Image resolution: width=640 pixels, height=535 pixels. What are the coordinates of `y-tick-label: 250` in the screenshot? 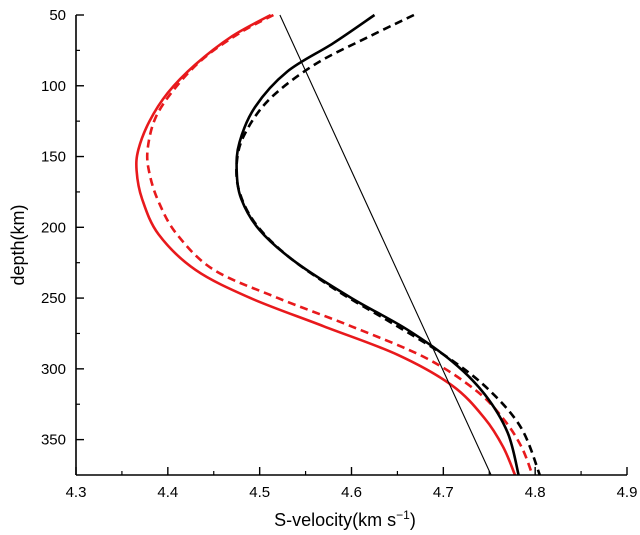 It's located at (53, 298).